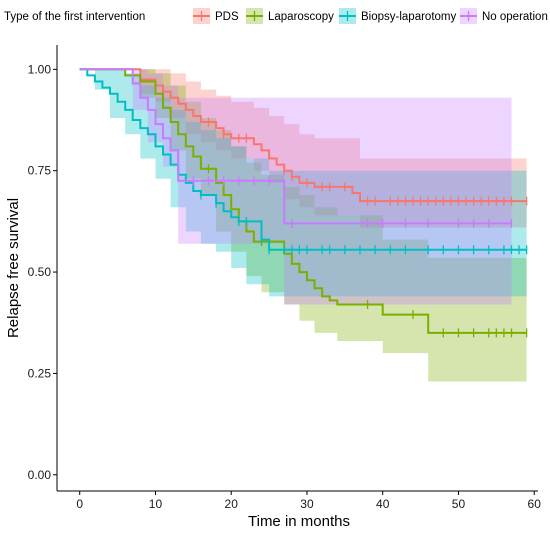 This screenshot has width=550, height=535. I want to click on legend-label-no-operation: No operation, so click(515, 17).